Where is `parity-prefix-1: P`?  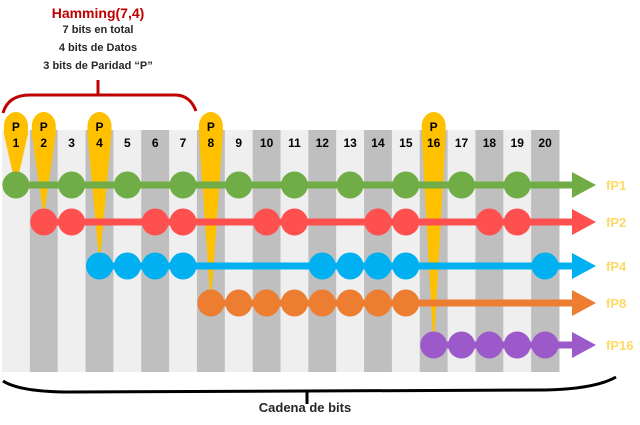 parity-prefix-1: P is located at coordinates (16, 127).